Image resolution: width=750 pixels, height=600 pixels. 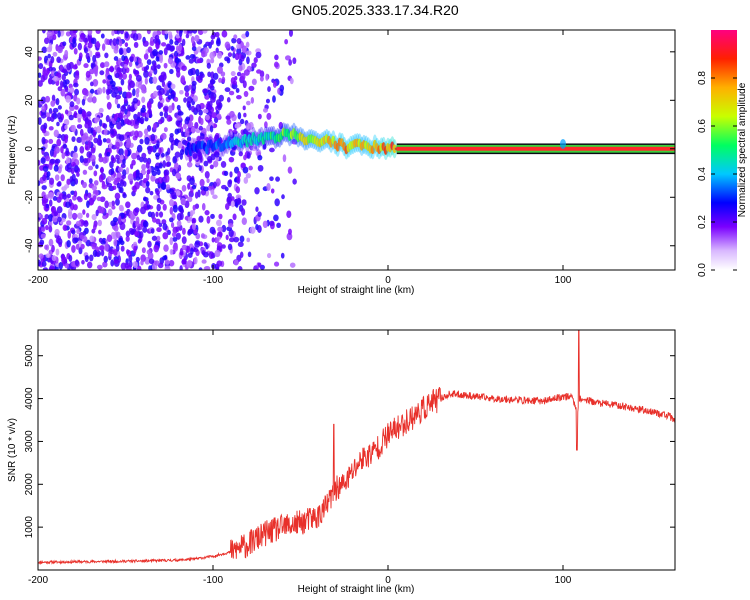 I want to click on snr-xtick-label: -200, so click(x=38, y=580).